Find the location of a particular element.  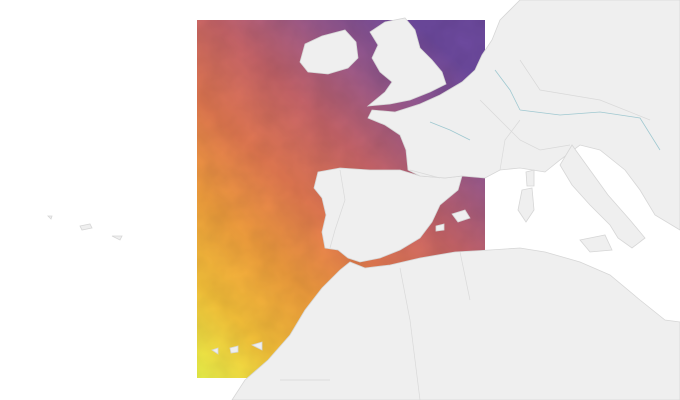

spain-portugal-border is located at coordinates (337, 209).